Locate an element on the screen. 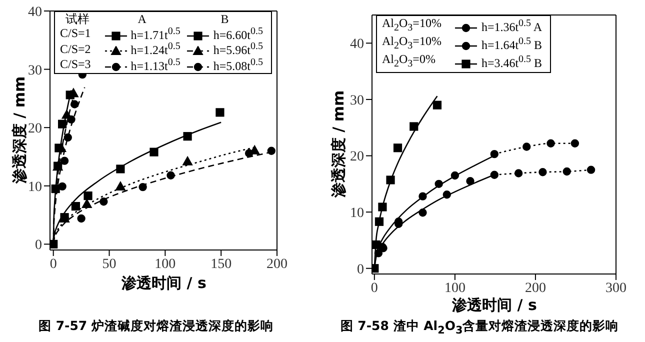 This screenshot has height=342, width=645. legend-label: h=6.60t$^{0.5}$ is located at coordinates (238, 34).